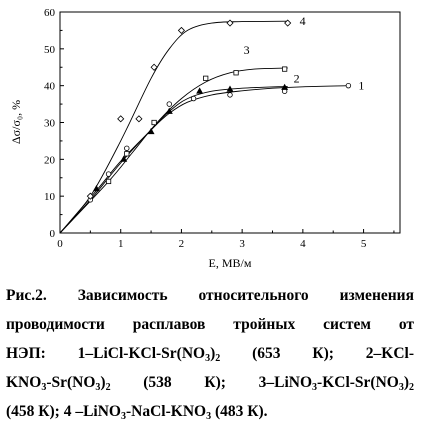  What do you see at coordinates (239, 411) in the screenshot?
I see `caption-text: (483 К).` at bounding box center [239, 411].